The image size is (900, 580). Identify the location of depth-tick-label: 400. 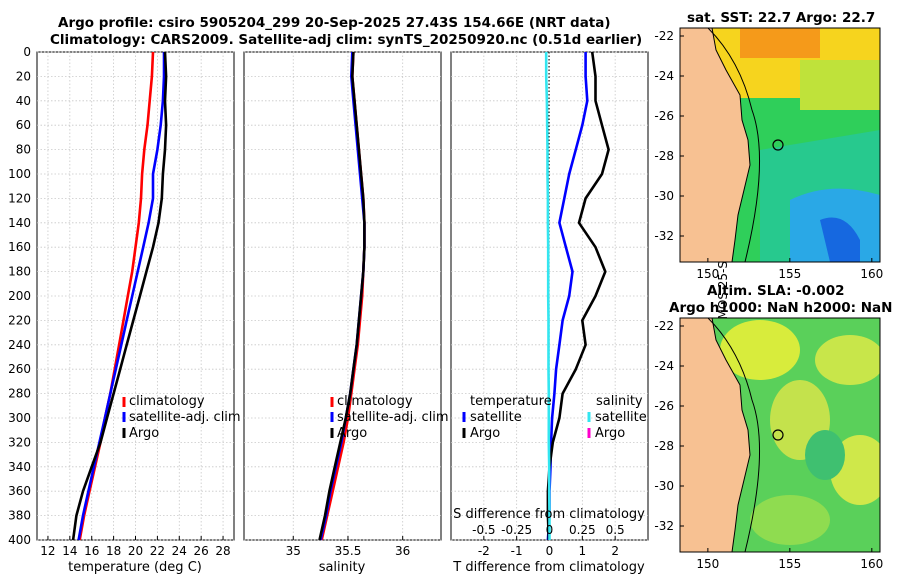
(19, 540).